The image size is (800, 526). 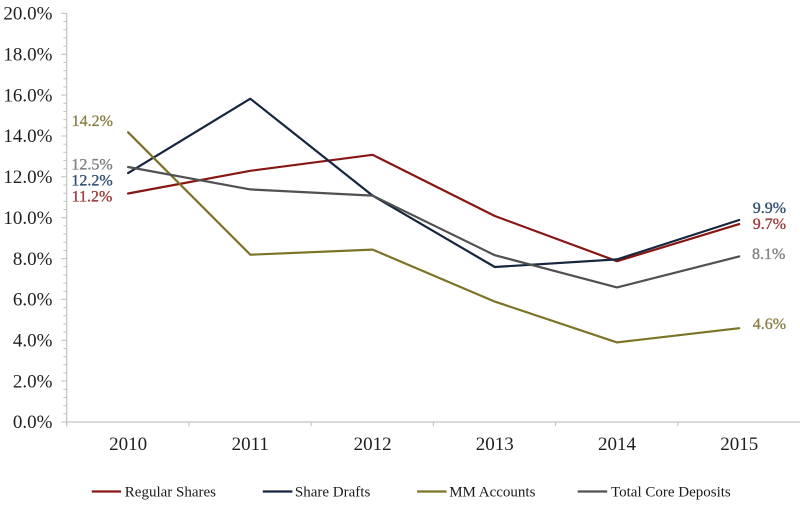 What do you see at coordinates (769, 208) in the screenshot?
I see `svg-text: 9.9%` at bounding box center [769, 208].